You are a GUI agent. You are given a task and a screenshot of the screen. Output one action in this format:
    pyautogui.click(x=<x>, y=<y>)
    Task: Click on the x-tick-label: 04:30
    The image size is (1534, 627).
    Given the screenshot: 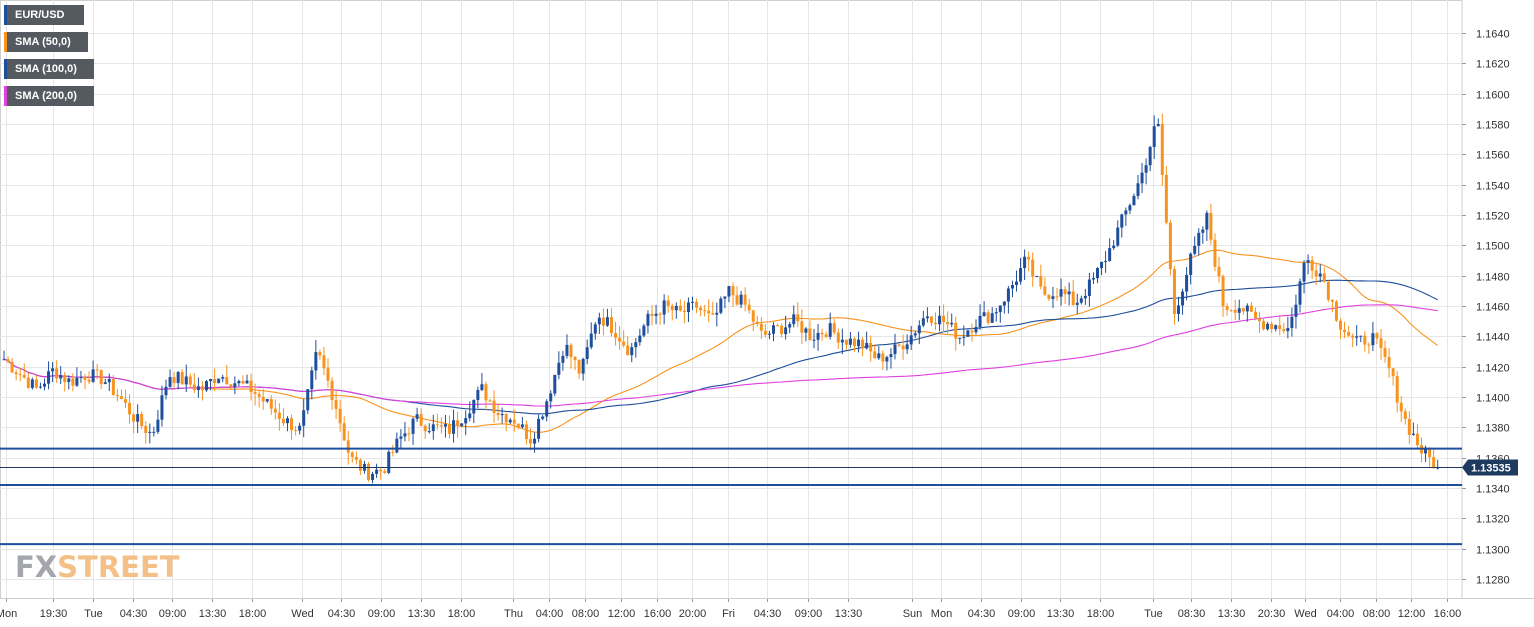 What is the action you would take?
    pyautogui.click(x=982, y=614)
    